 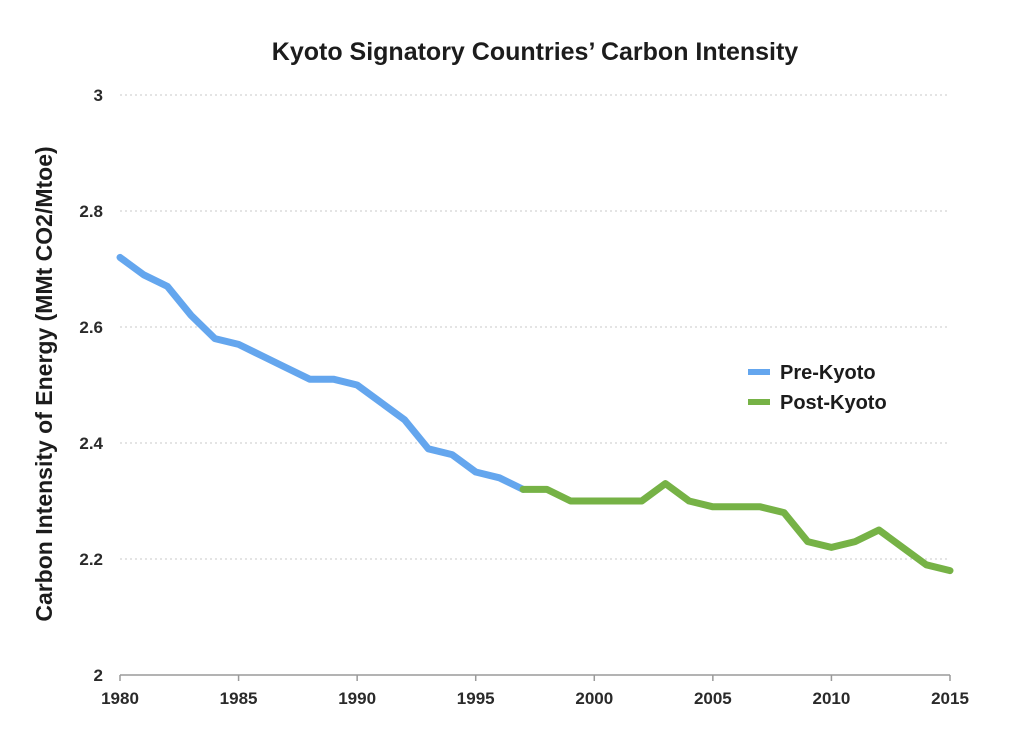 I want to click on x-tick-label: 1990, so click(x=357, y=698).